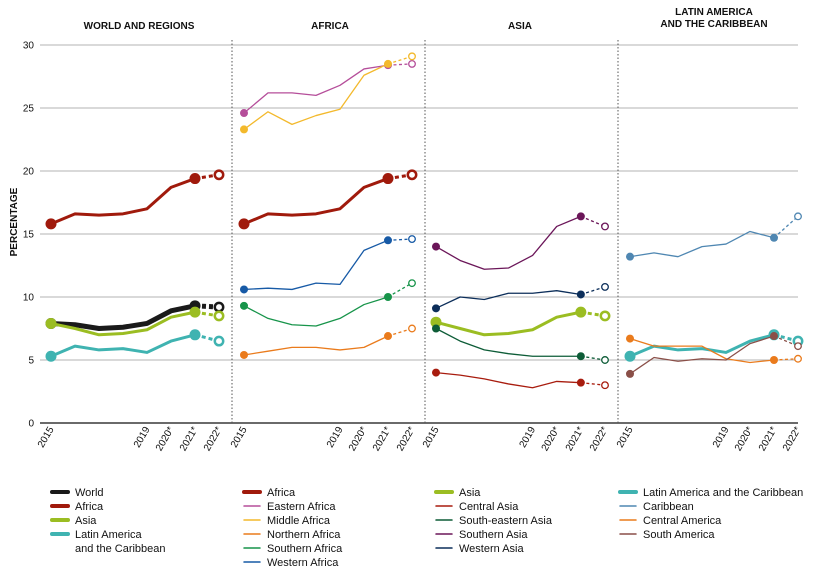  I want to click on series-western-asia, so click(520, 297).